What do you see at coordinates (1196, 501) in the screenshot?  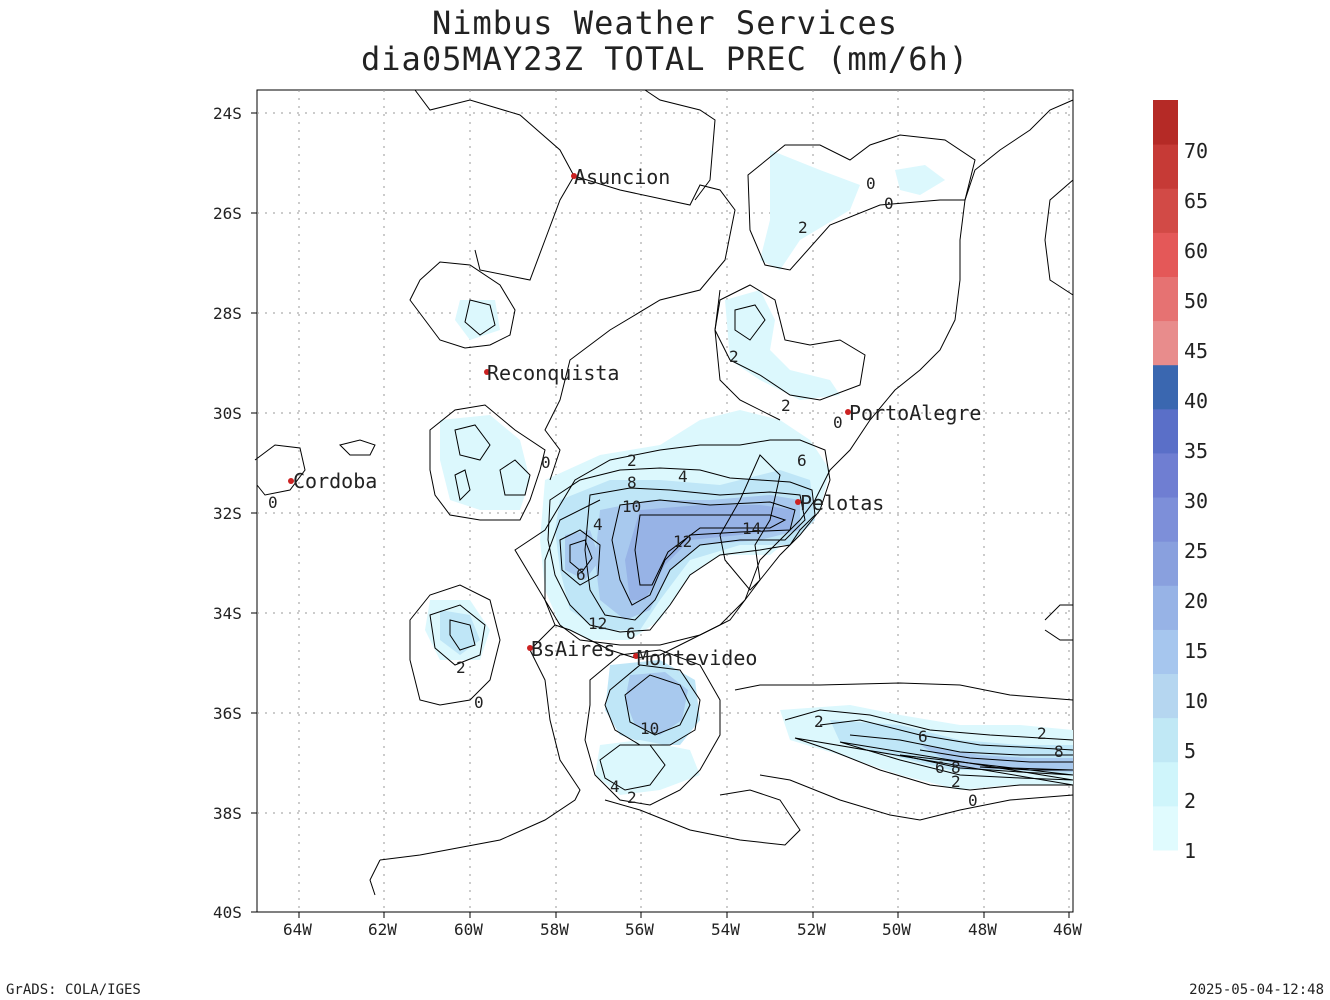 I see `colorbar-label: 30` at bounding box center [1196, 501].